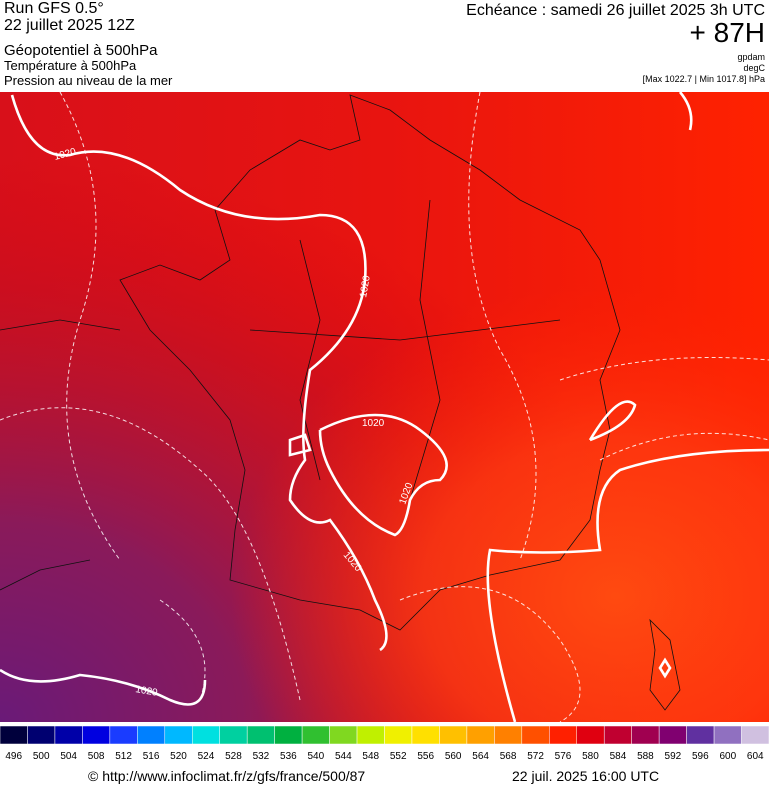  What do you see at coordinates (81, 50) in the screenshot?
I see `title: Géopotentiel à 500hPa` at bounding box center [81, 50].